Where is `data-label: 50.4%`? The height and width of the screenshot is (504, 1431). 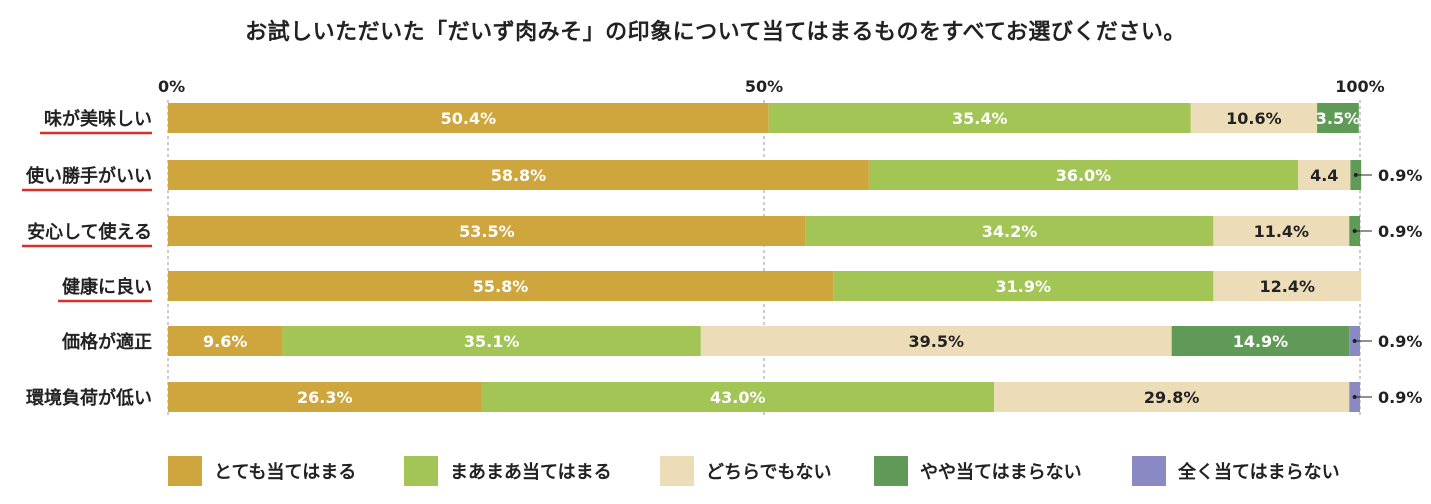
data-label: 50.4% is located at coordinates (469, 118).